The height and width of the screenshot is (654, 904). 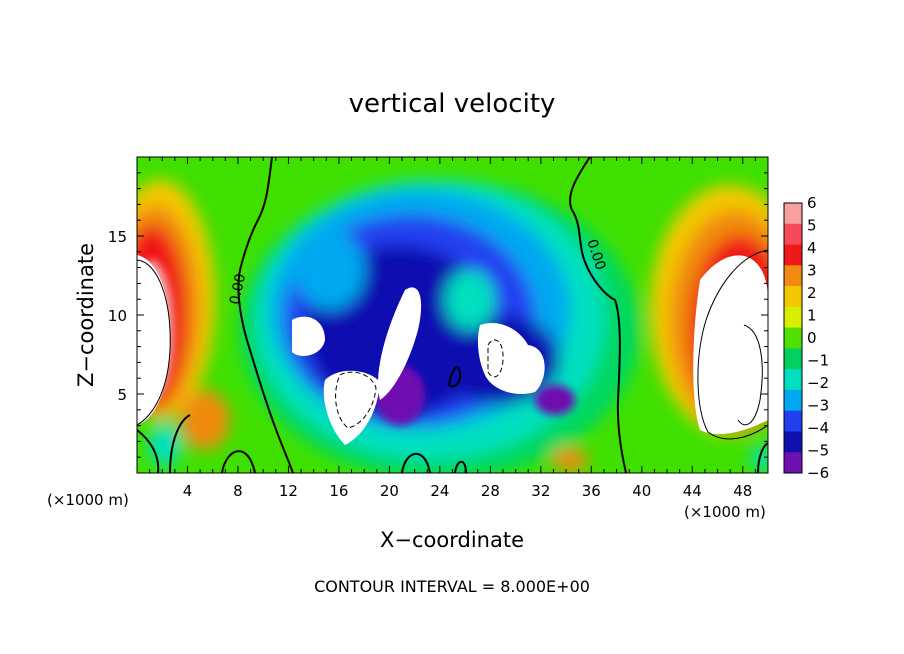 What do you see at coordinates (122, 395) in the screenshot?
I see `y-tick-label: 5` at bounding box center [122, 395].